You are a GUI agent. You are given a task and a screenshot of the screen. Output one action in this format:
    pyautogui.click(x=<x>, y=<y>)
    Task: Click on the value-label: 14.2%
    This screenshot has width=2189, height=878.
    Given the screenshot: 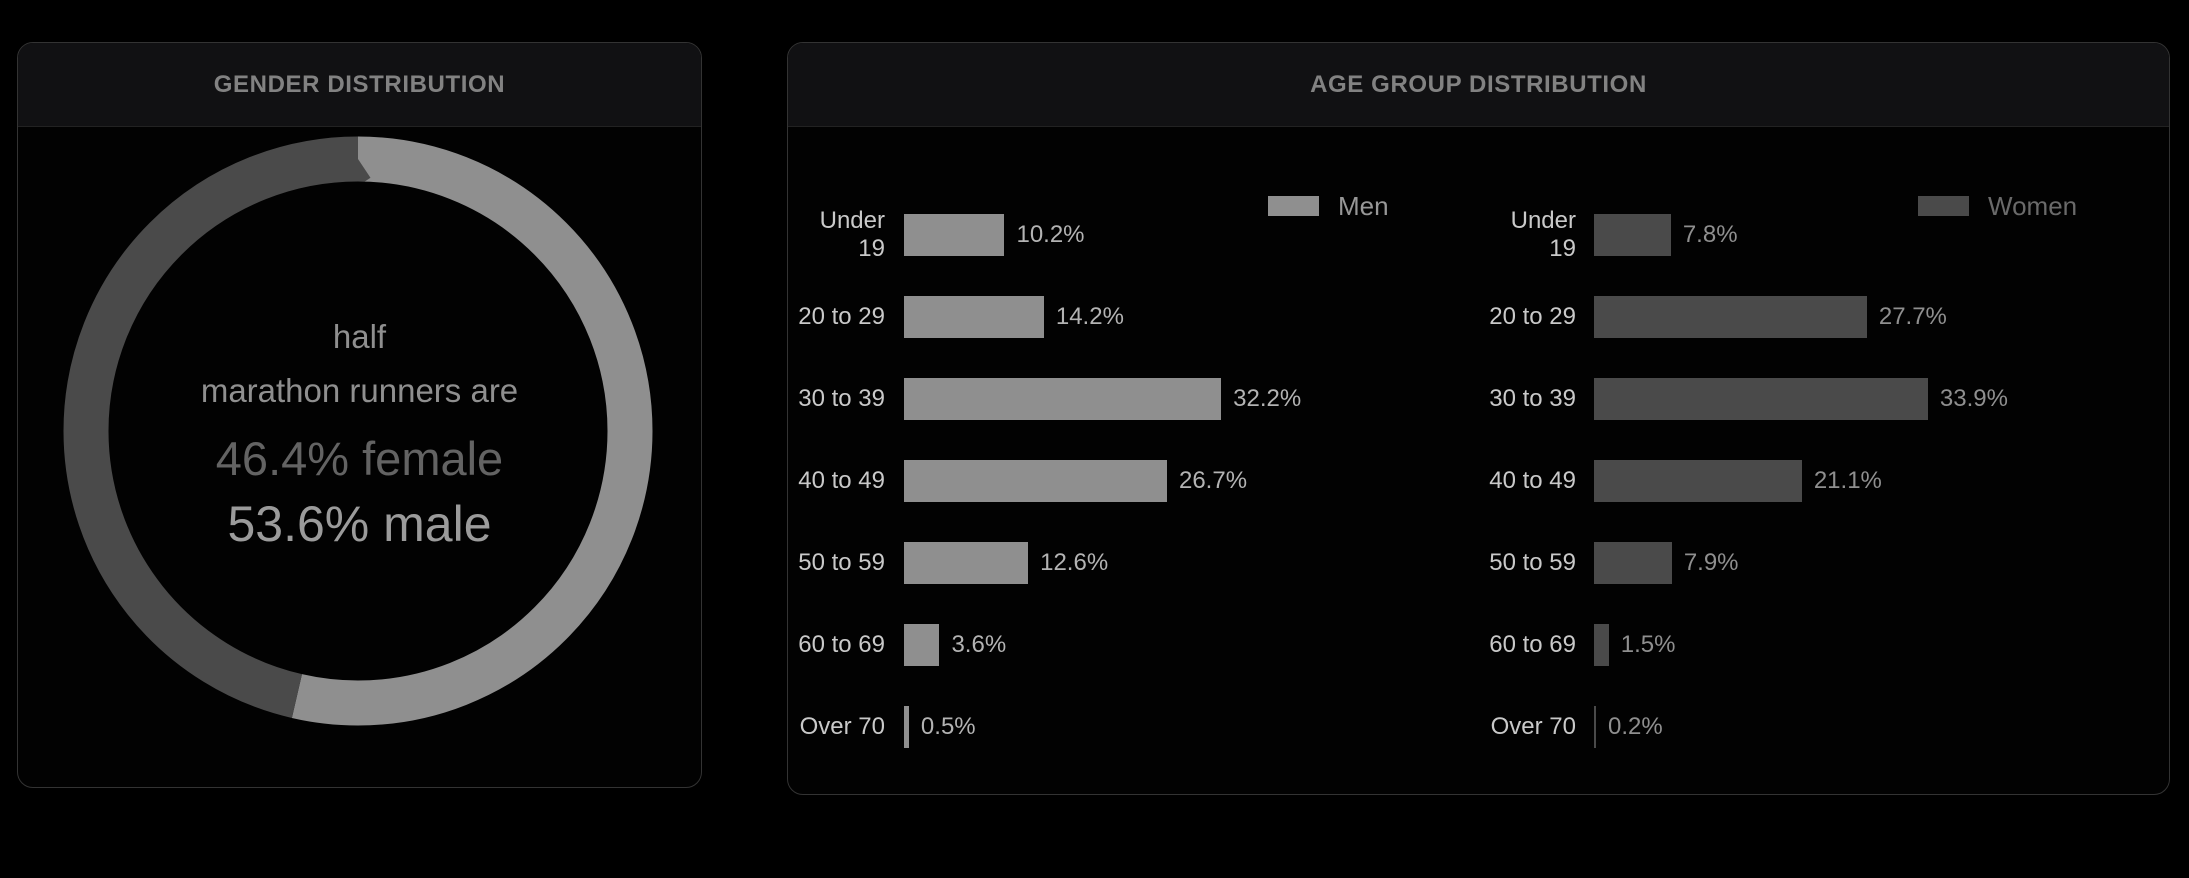 What is the action you would take?
    pyautogui.click(x=1089, y=316)
    